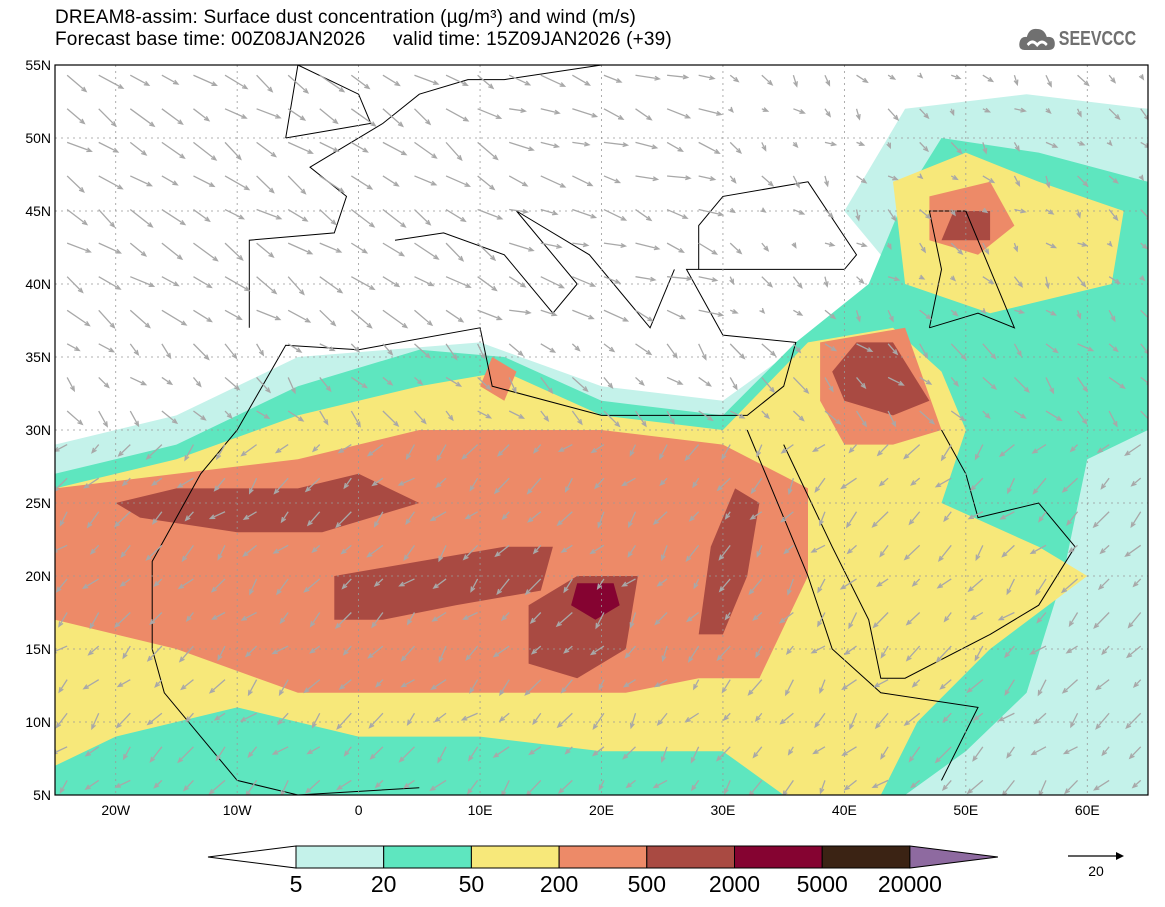 The height and width of the screenshot is (907, 1165). What do you see at coordinates (38, 576) in the screenshot?
I see `latitude-label: 20N` at bounding box center [38, 576].